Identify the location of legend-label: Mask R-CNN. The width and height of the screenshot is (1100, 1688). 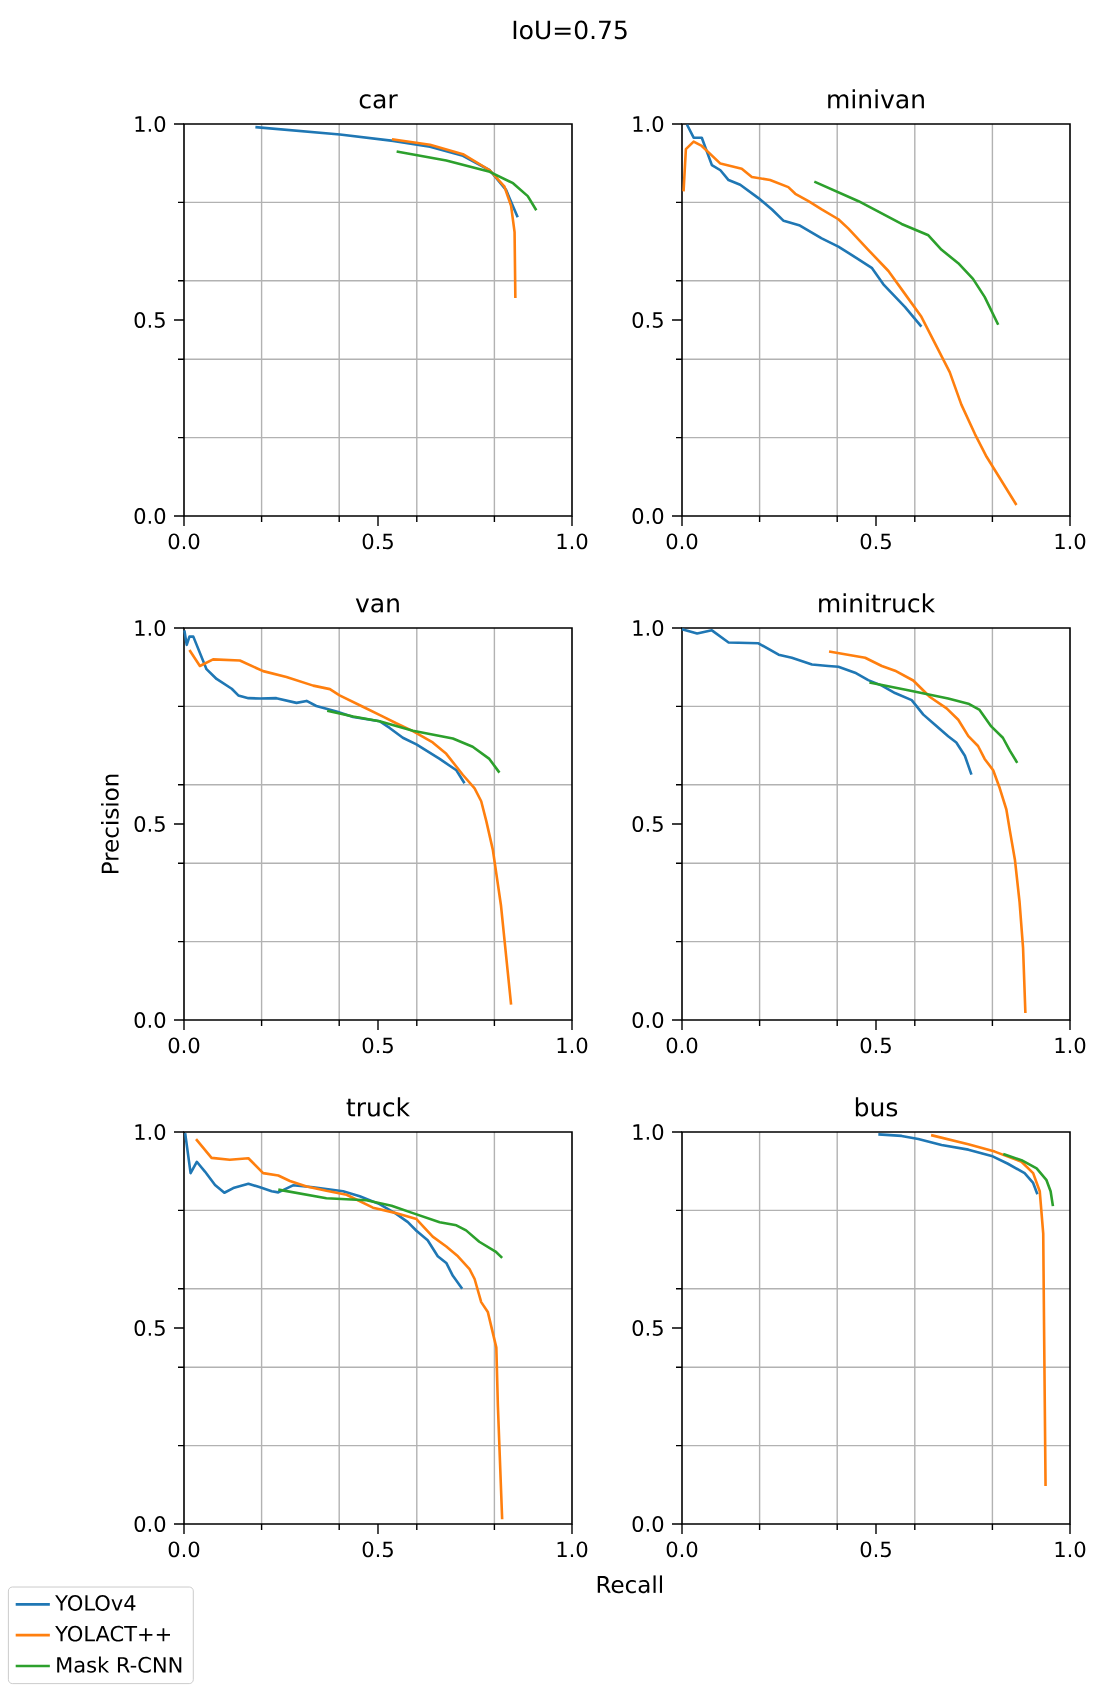
(119, 1664).